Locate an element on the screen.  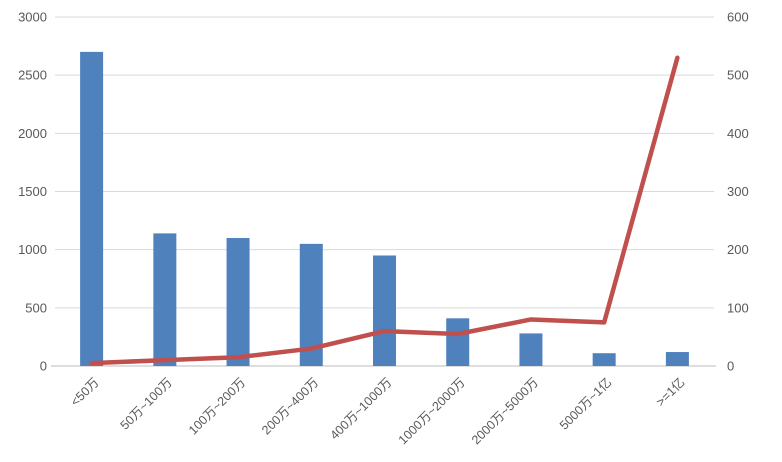
x-axis-category-label: 50万~100万 is located at coordinates (146, 403).